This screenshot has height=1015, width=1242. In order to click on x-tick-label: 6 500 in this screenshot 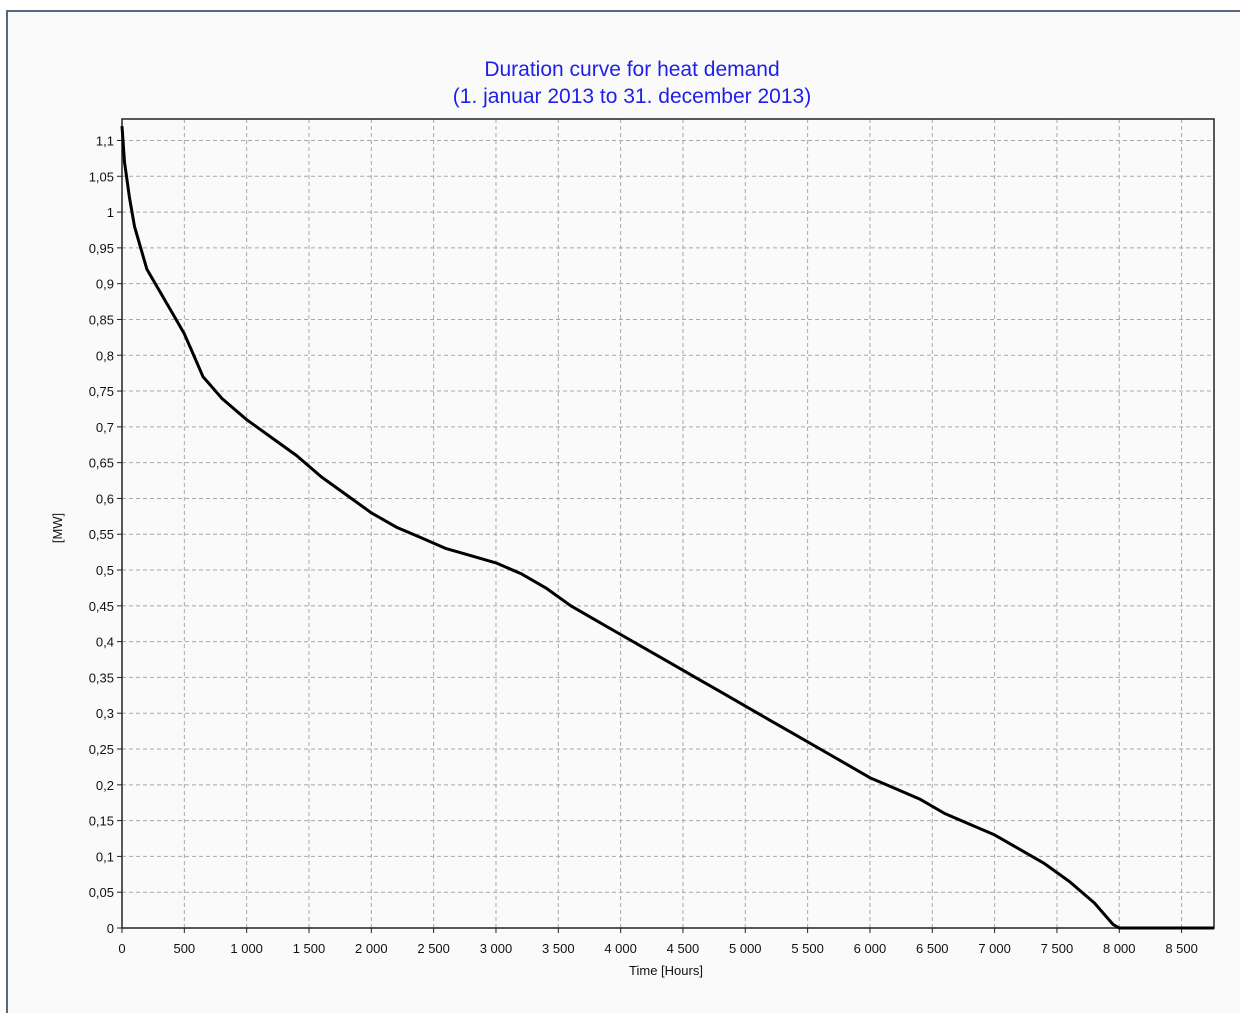, I will do `click(932, 948)`.